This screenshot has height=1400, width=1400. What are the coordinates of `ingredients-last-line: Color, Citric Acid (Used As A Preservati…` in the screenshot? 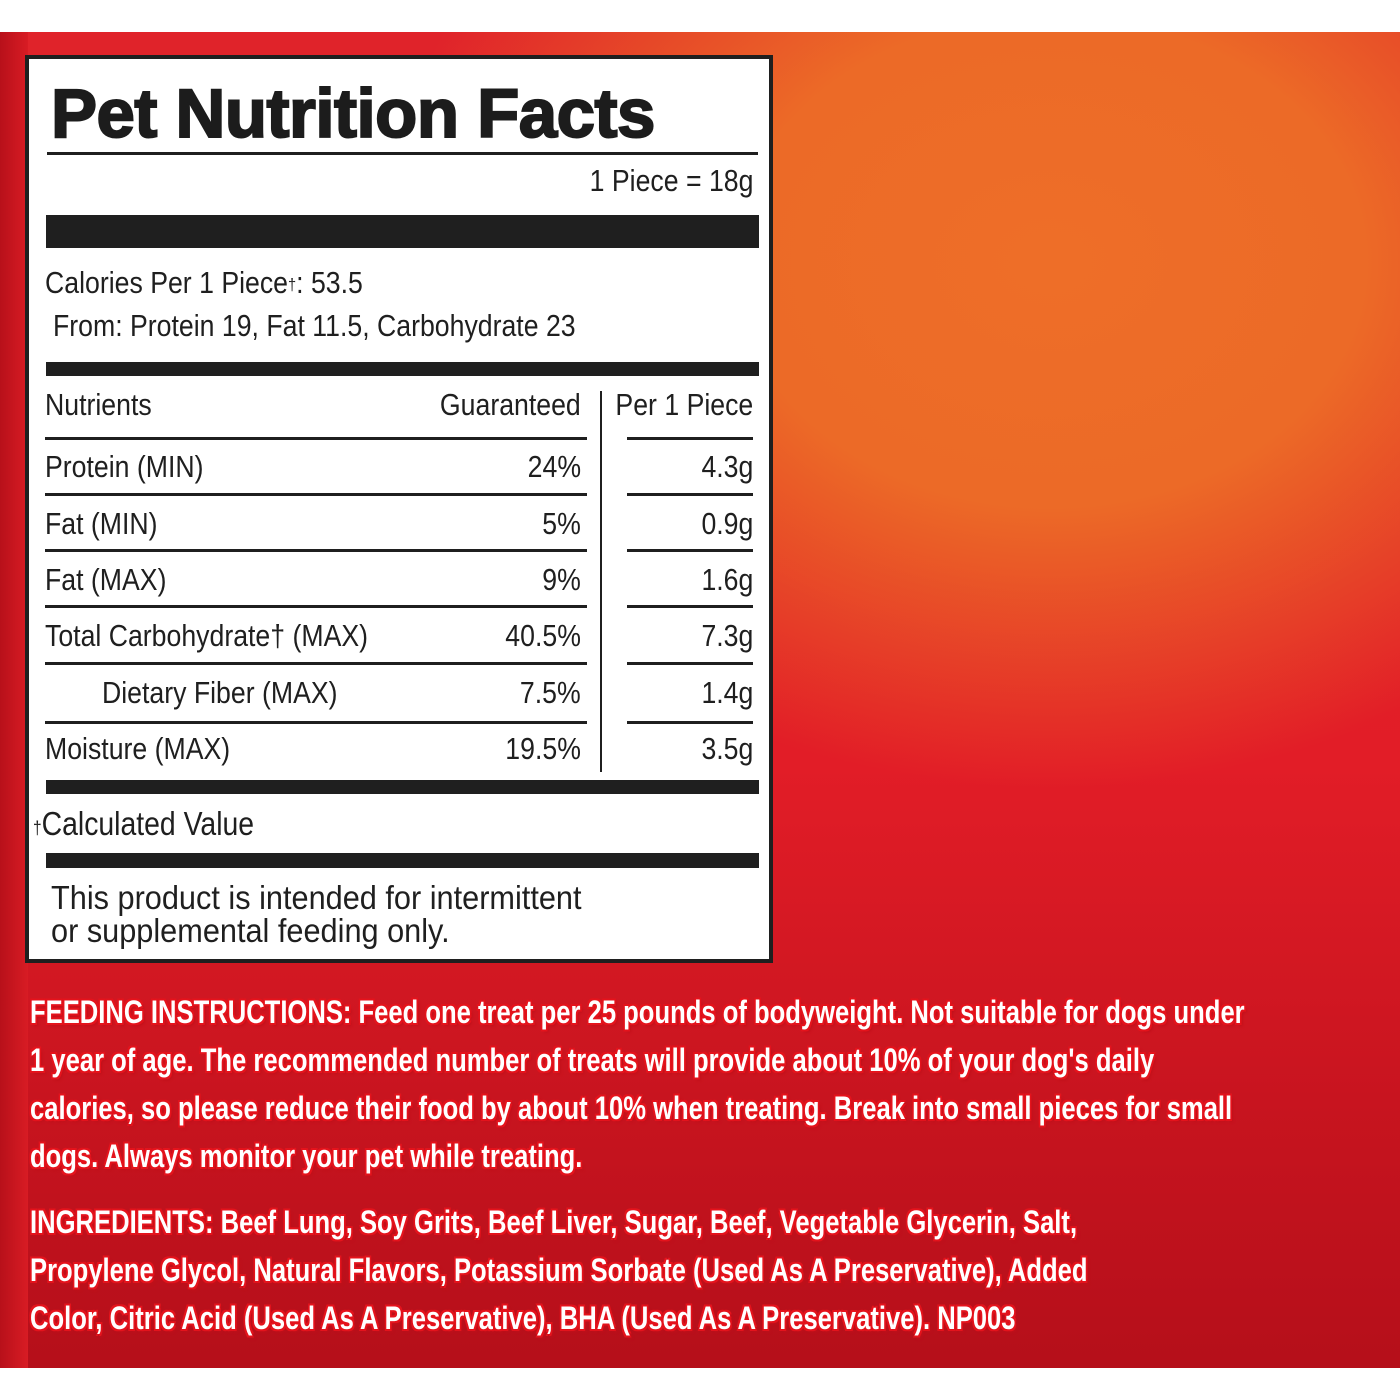 It's located at (696, 1318).